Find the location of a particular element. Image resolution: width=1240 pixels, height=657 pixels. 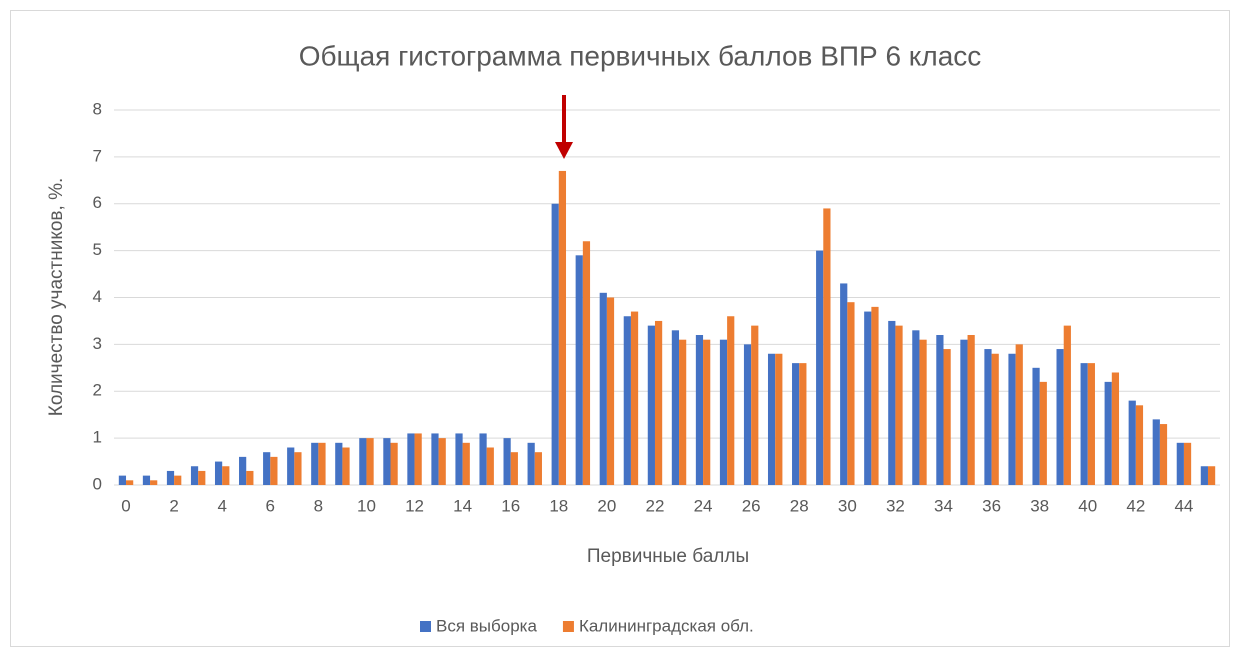

x-tick-label: 6 is located at coordinates (270, 505).